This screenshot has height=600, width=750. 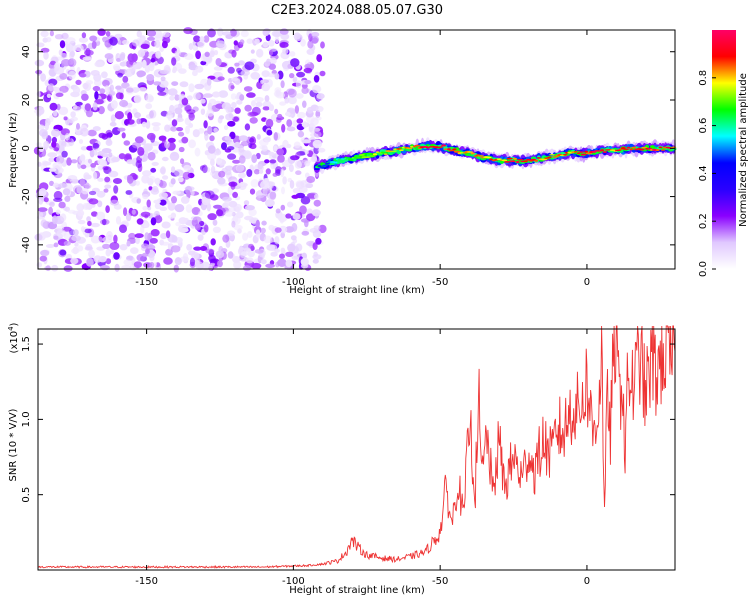 What do you see at coordinates (293, 581) in the screenshot?
I see `x-tick-label: -100` at bounding box center [293, 581].